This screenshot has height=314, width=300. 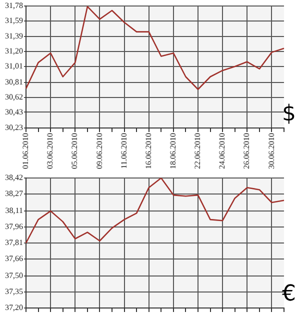 What do you see at coordinates (14, 193) in the screenshot?
I see `y-tick-label: 38,27` at bounding box center [14, 193].